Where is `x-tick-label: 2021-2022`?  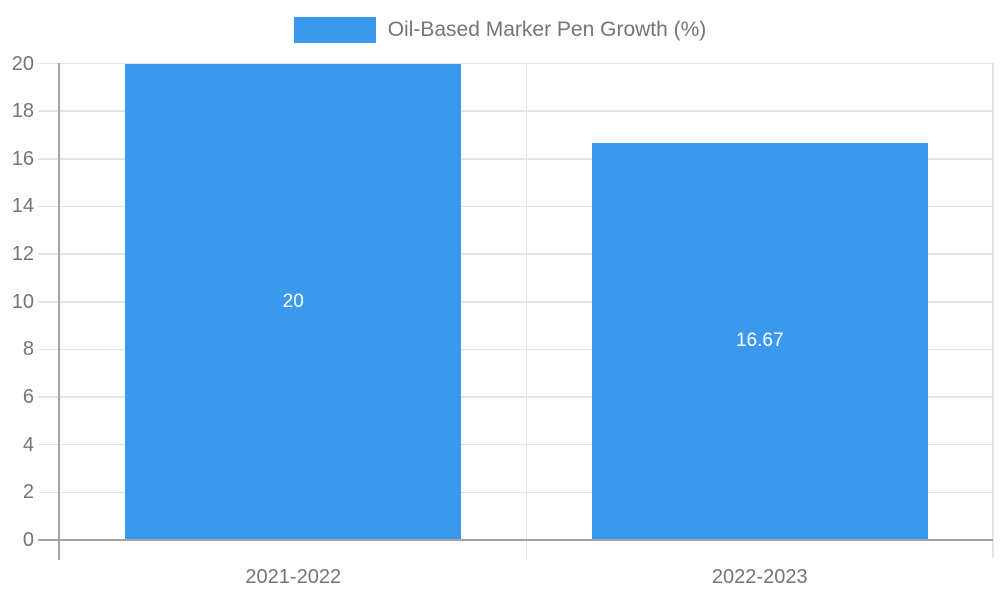 x-tick-label: 2021-2022 is located at coordinates (293, 577).